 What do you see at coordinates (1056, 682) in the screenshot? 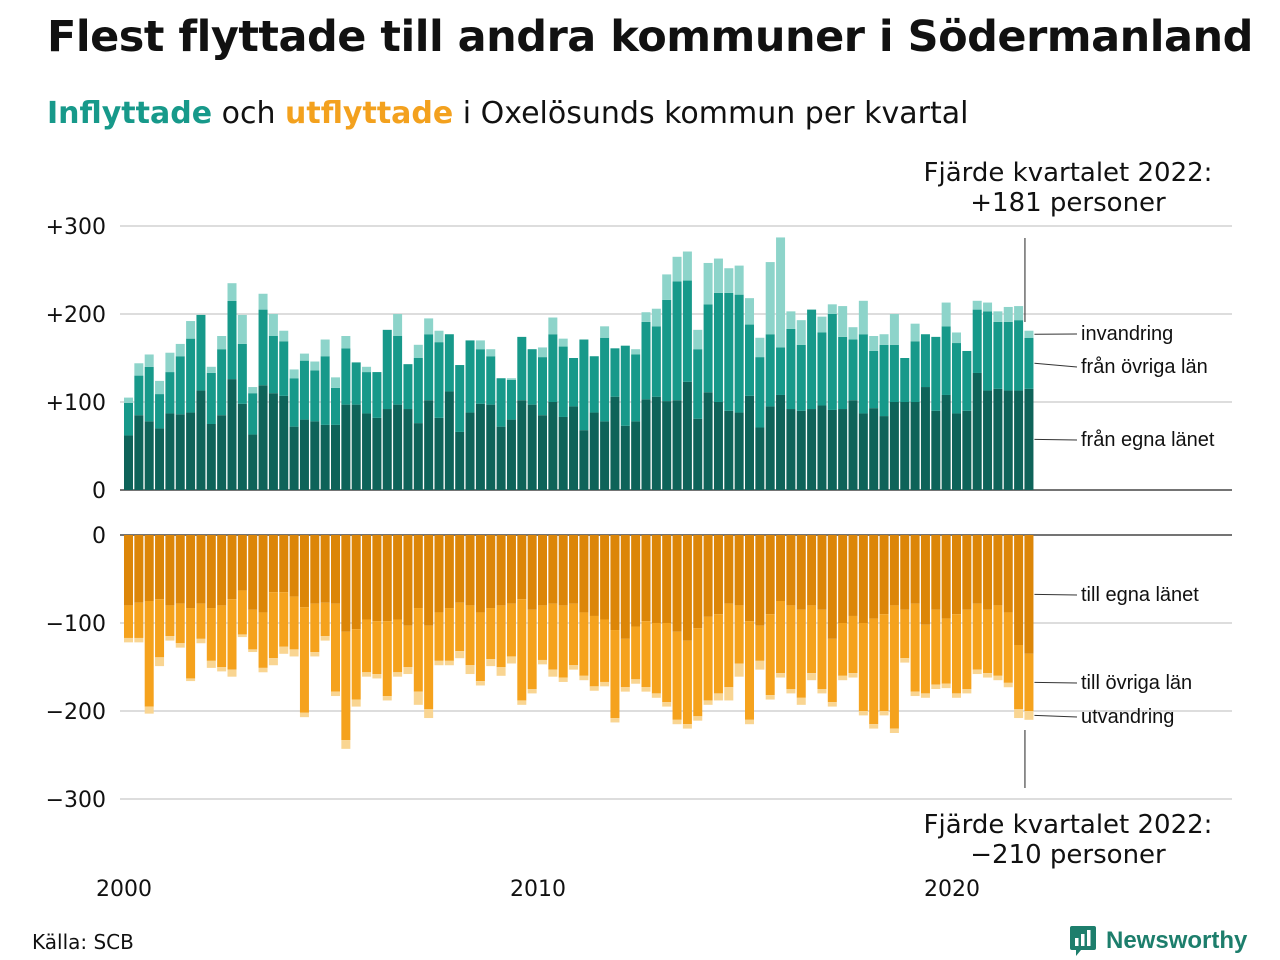
I see `series-leader` at bounding box center [1056, 682].